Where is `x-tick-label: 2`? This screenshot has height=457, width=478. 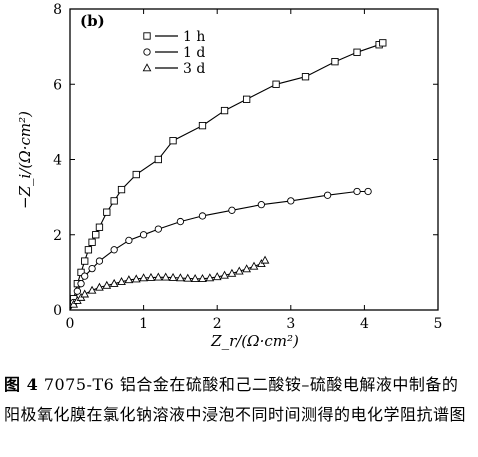
x-tick-label: 2 is located at coordinates (217, 324).